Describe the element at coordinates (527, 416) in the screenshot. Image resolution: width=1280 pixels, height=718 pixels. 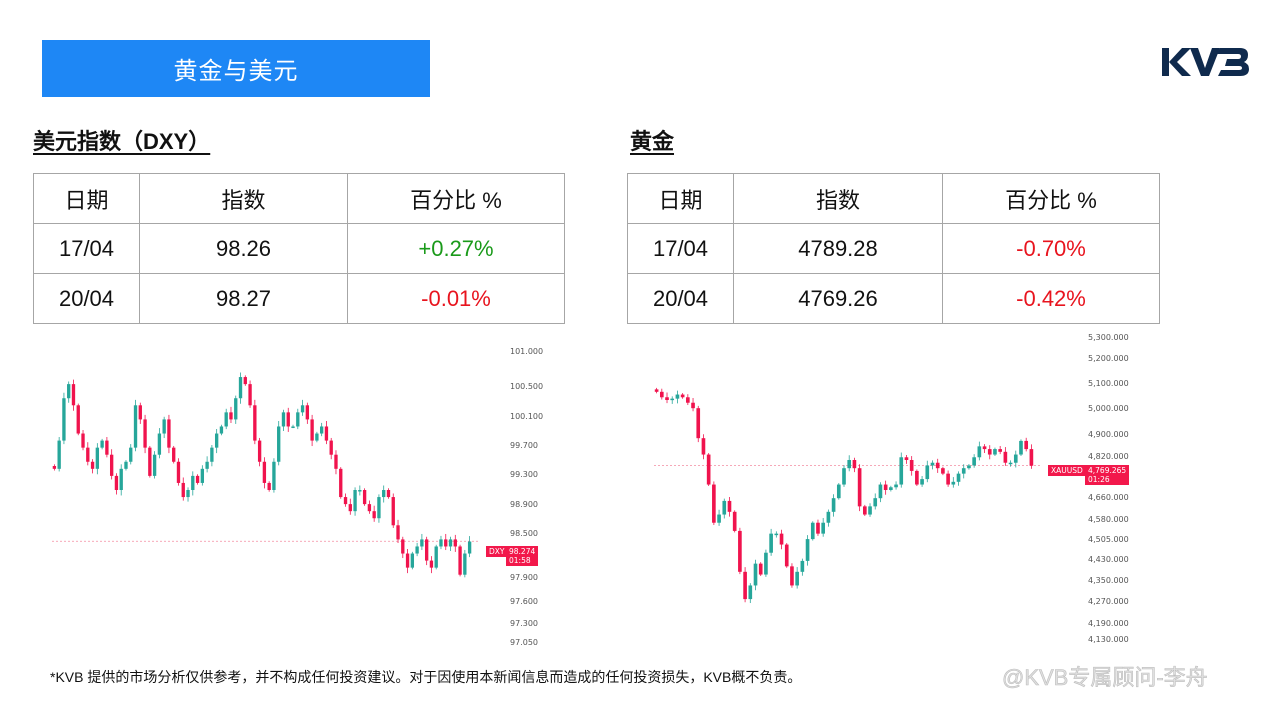
I see `y-axis-tick: 100.100` at that location.